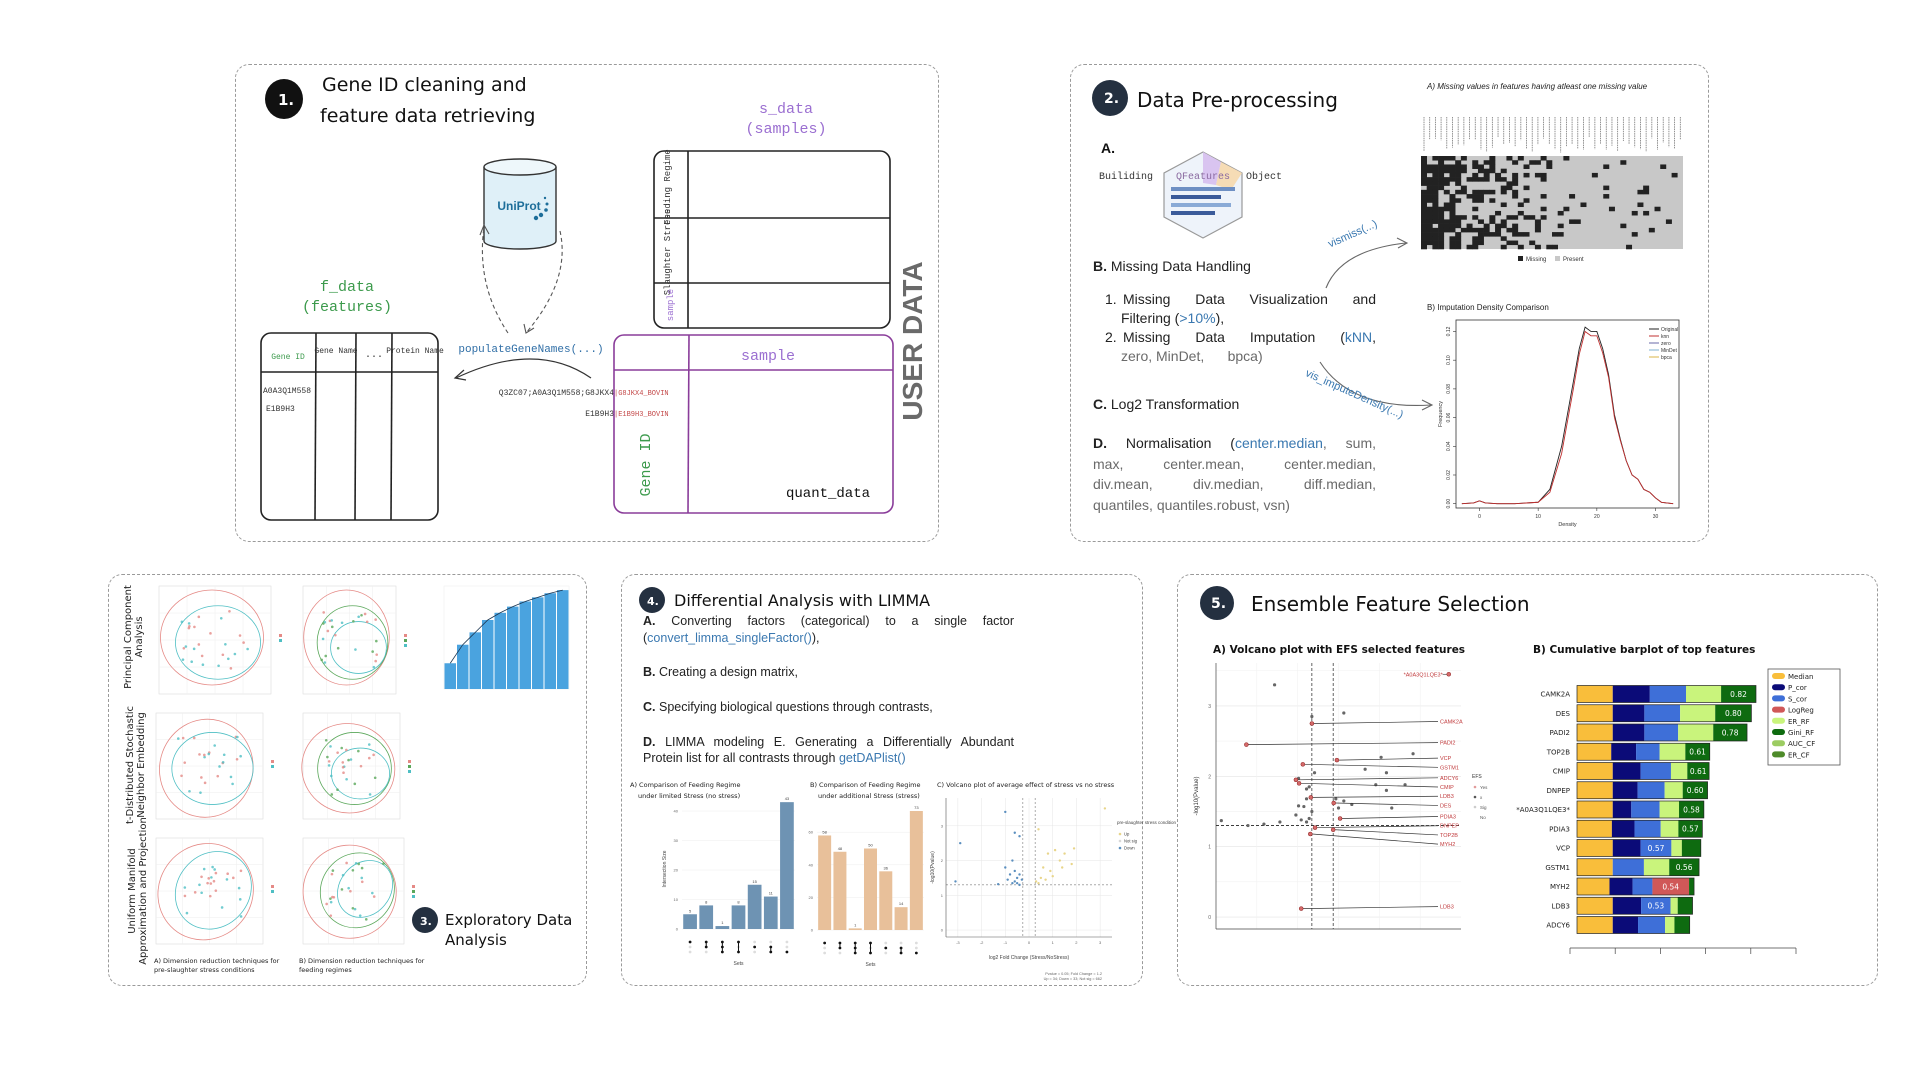 This screenshot has height=1080, width=1920. Describe the element at coordinates (1427, 405) in the screenshot. I see `arrowhead-icon` at that location.